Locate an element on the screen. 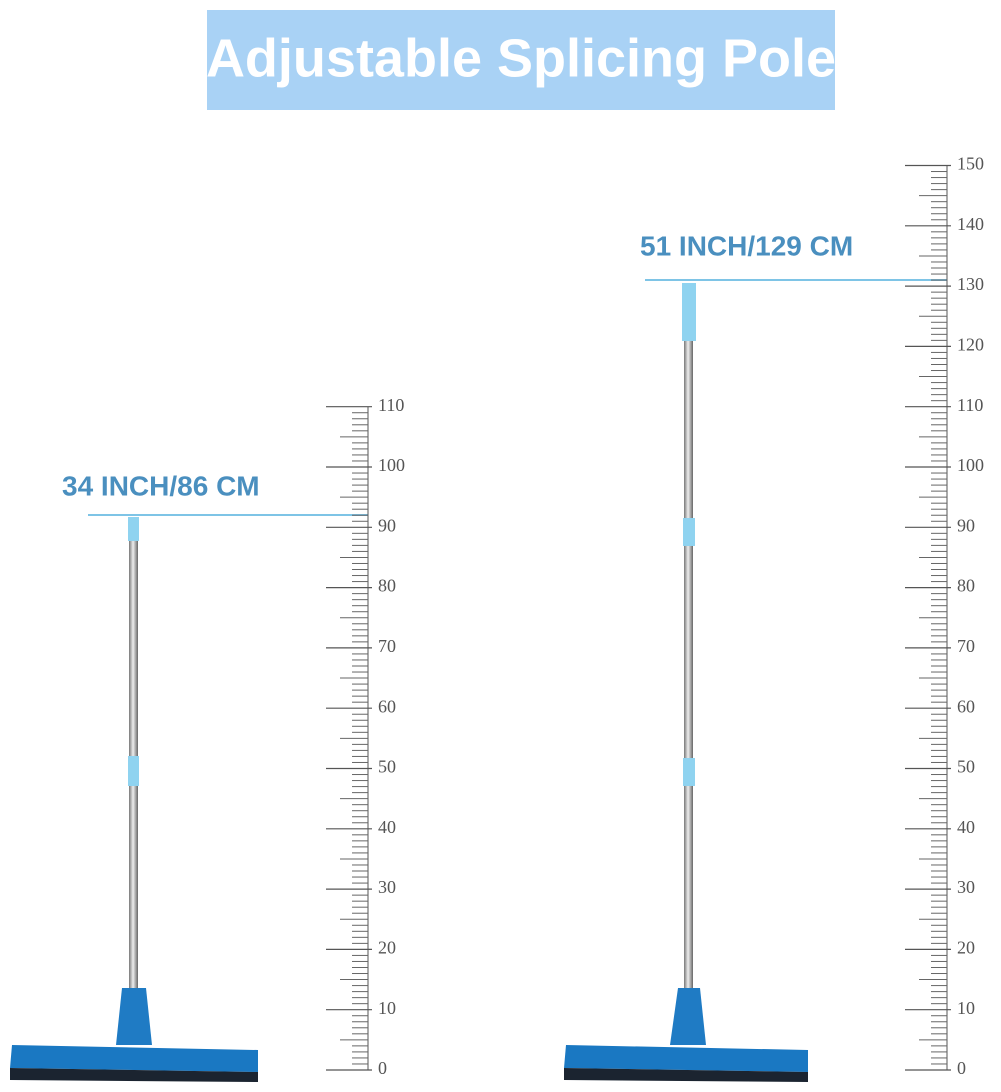 This screenshot has height=1092, width=1001. tick-label: 120 is located at coordinates (970, 345).